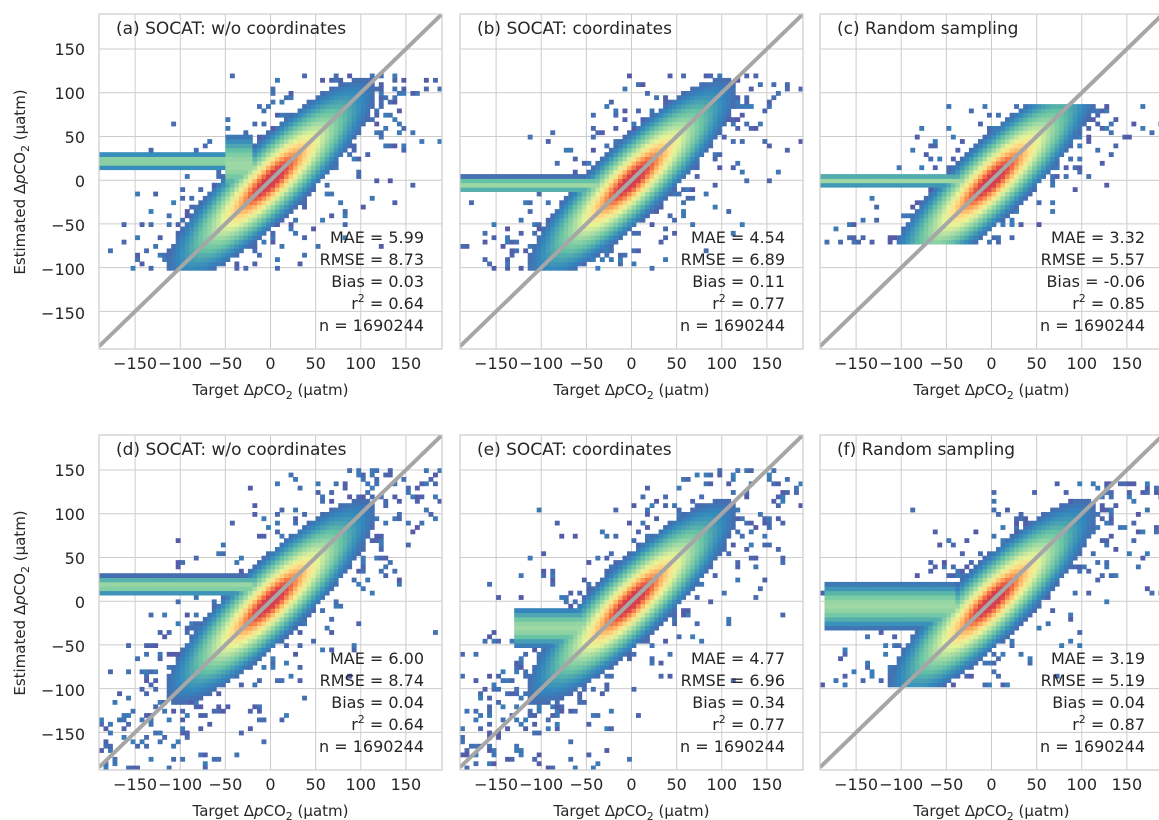  Describe the element at coordinates (1108, 302) in the screenshot. I see `stat-r2: r2 = 0.85` at that location.